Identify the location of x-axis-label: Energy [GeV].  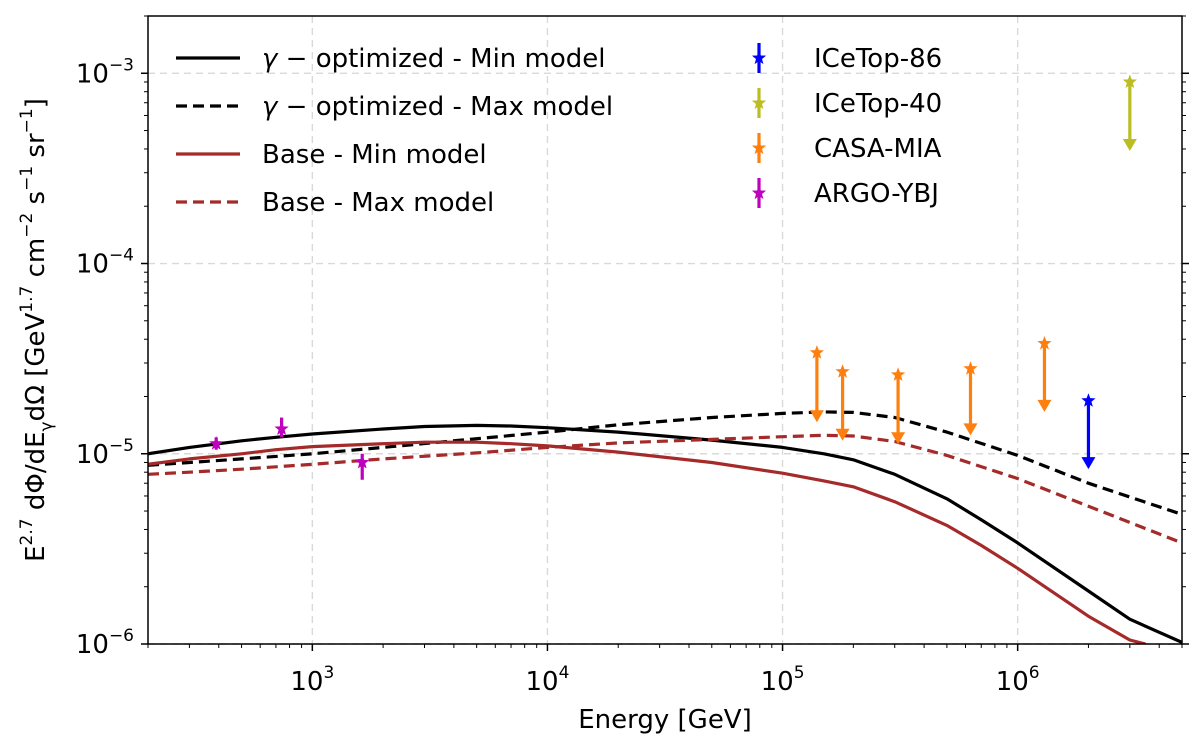
(665, 720).